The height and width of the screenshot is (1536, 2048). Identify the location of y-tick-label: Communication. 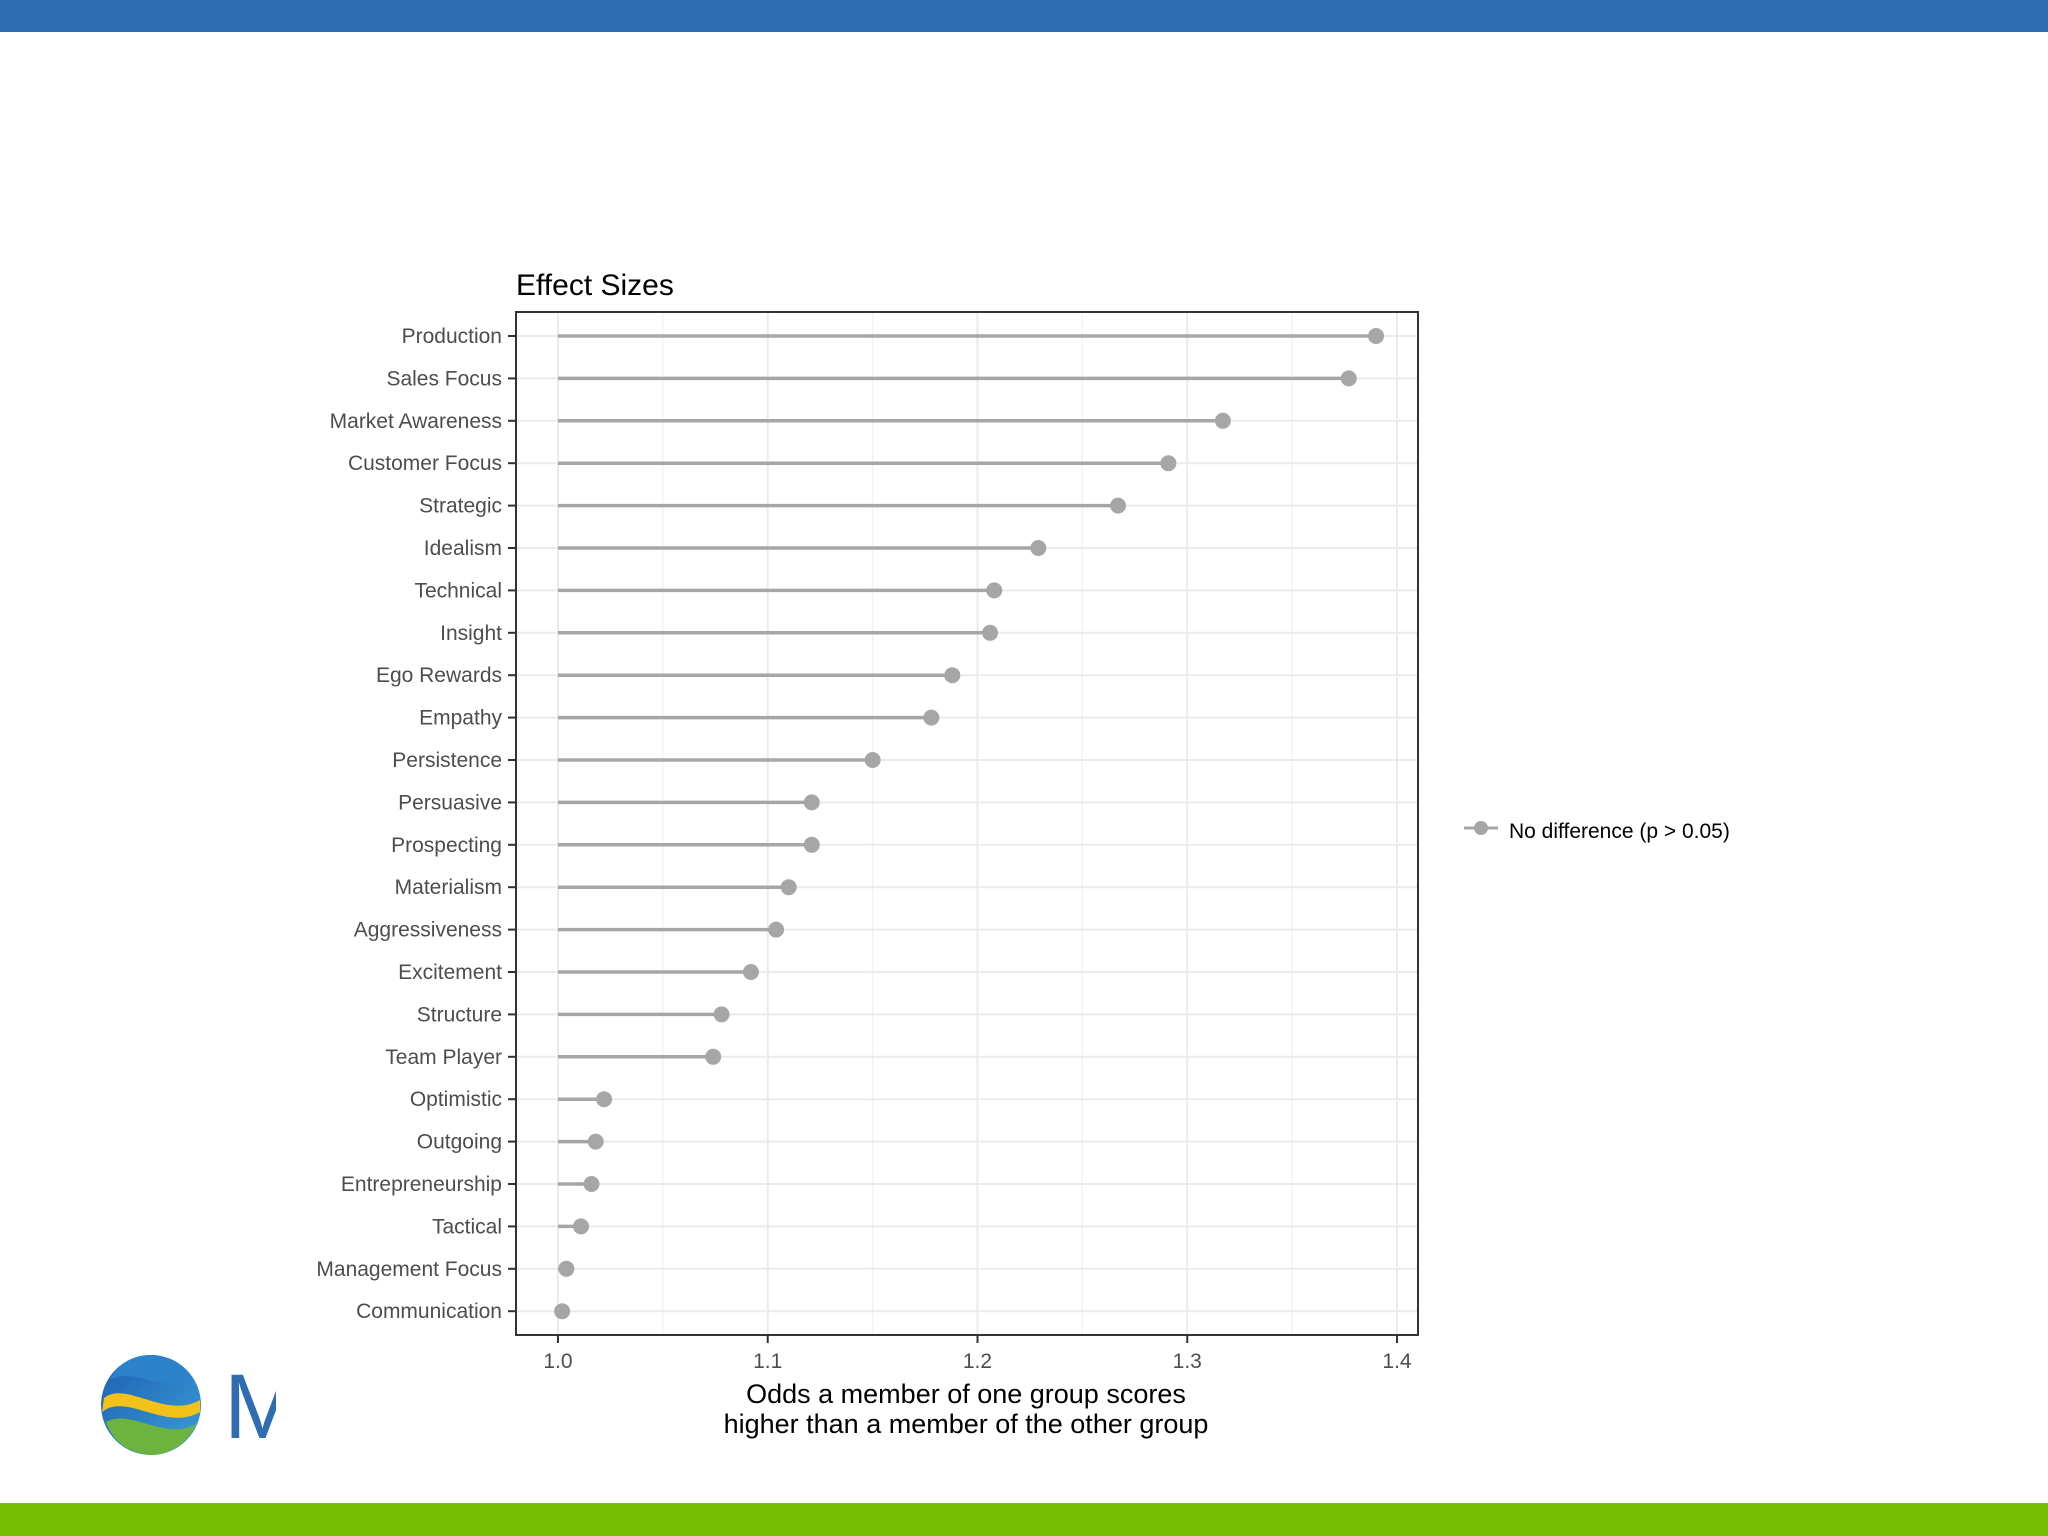
(429, 1311).